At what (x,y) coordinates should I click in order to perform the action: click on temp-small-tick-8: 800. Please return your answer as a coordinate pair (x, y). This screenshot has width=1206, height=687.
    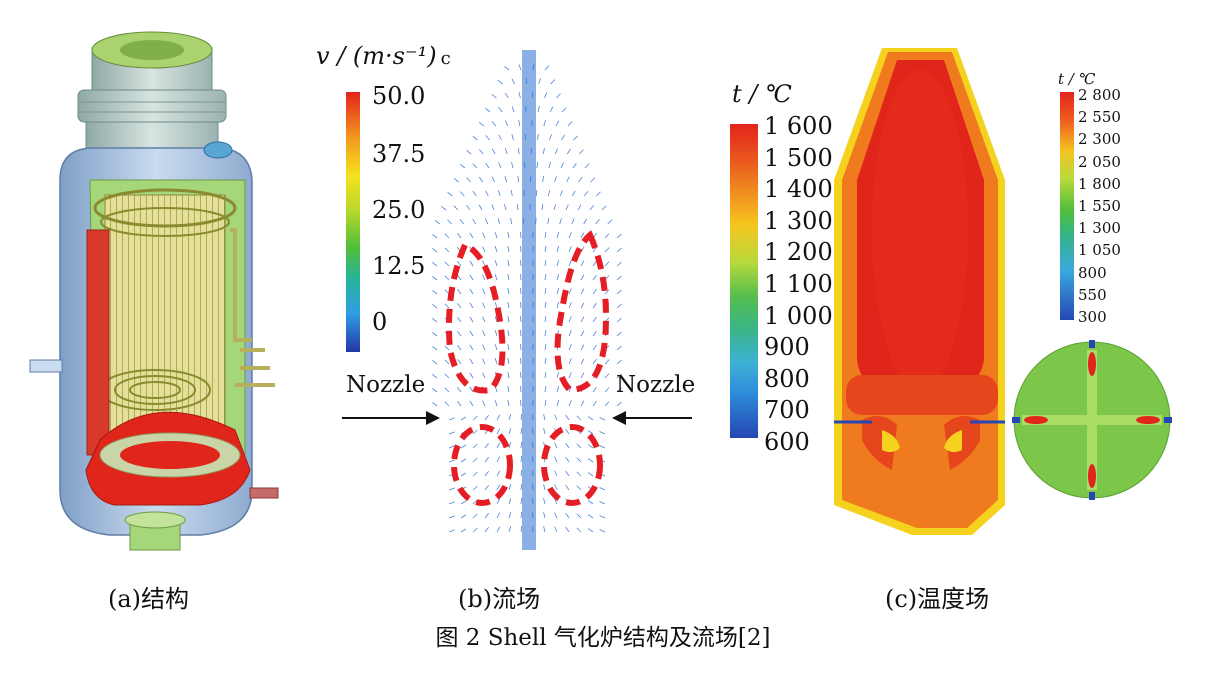
    Looking at the image, I should click on (1092, 272).